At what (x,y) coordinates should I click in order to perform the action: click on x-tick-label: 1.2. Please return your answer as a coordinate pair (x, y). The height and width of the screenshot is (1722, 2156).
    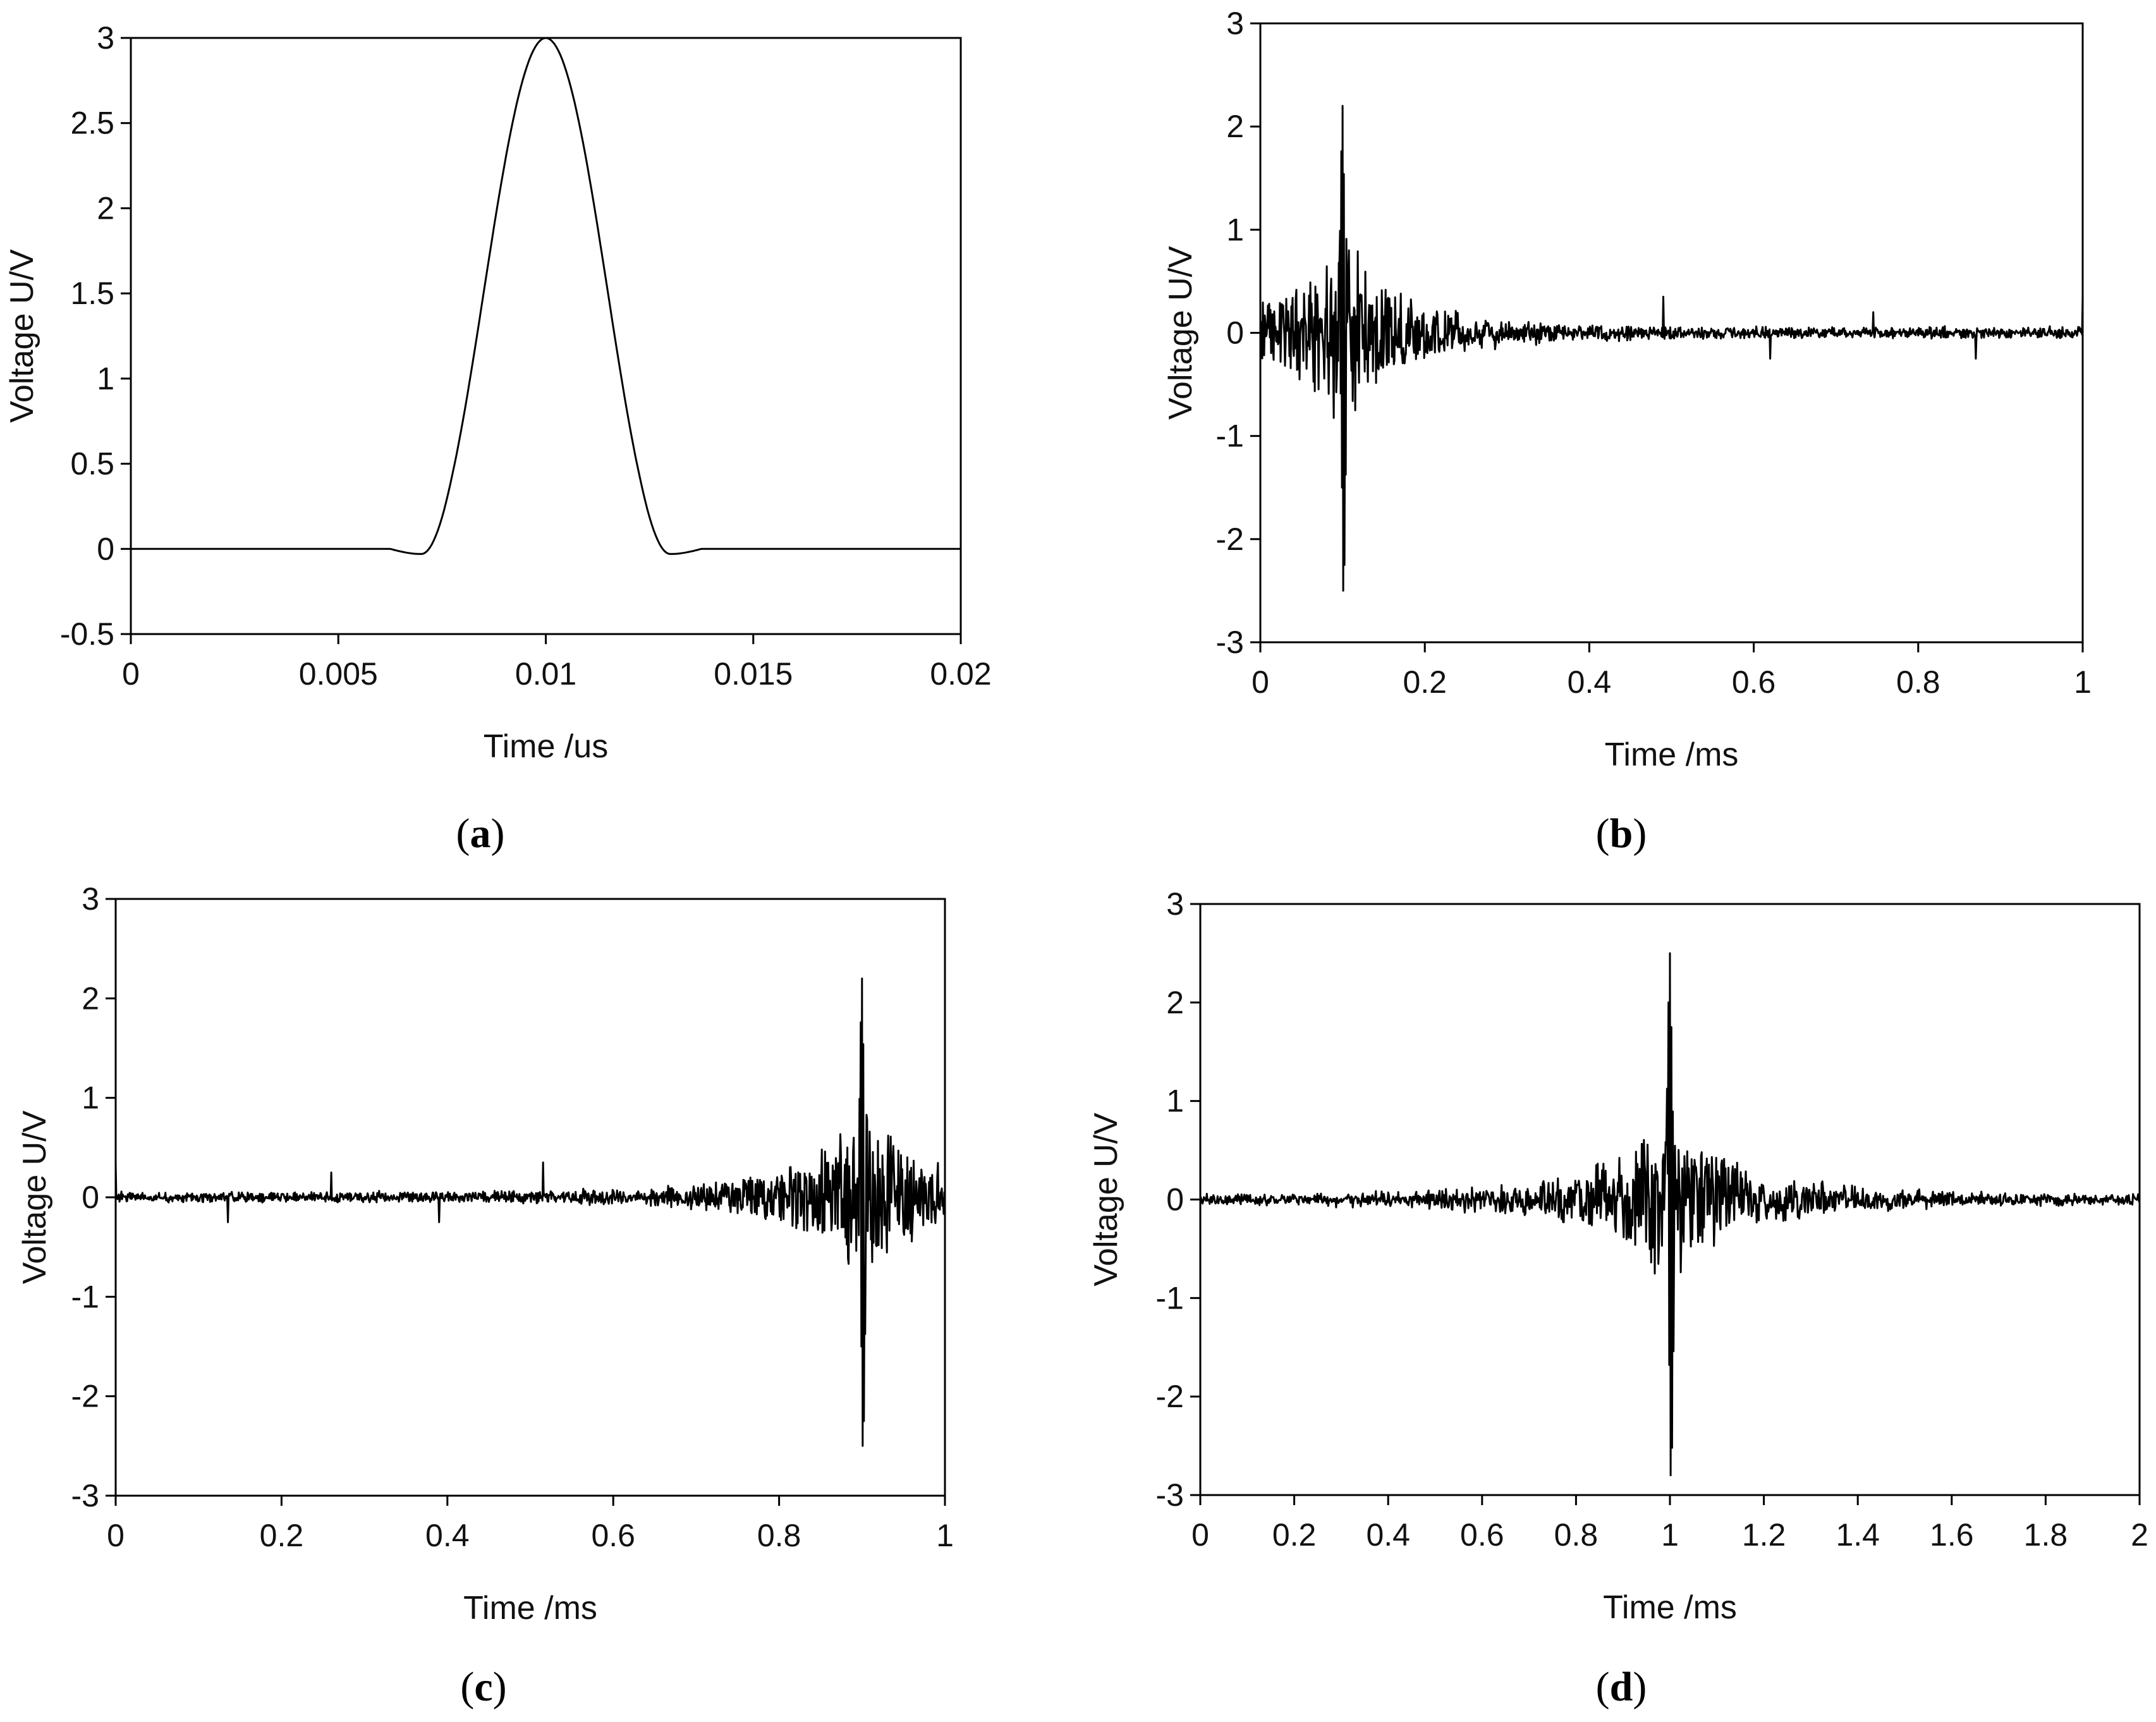
    Looking at the image, I should click on (1764, 1535).